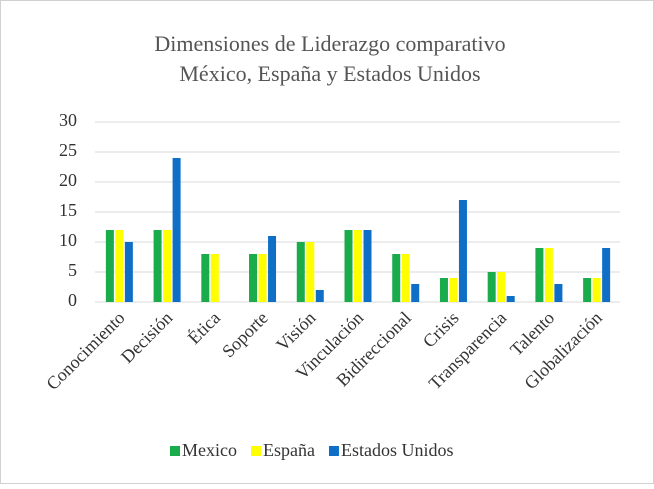  I want to click on legend-label: España, so click(289, 450).